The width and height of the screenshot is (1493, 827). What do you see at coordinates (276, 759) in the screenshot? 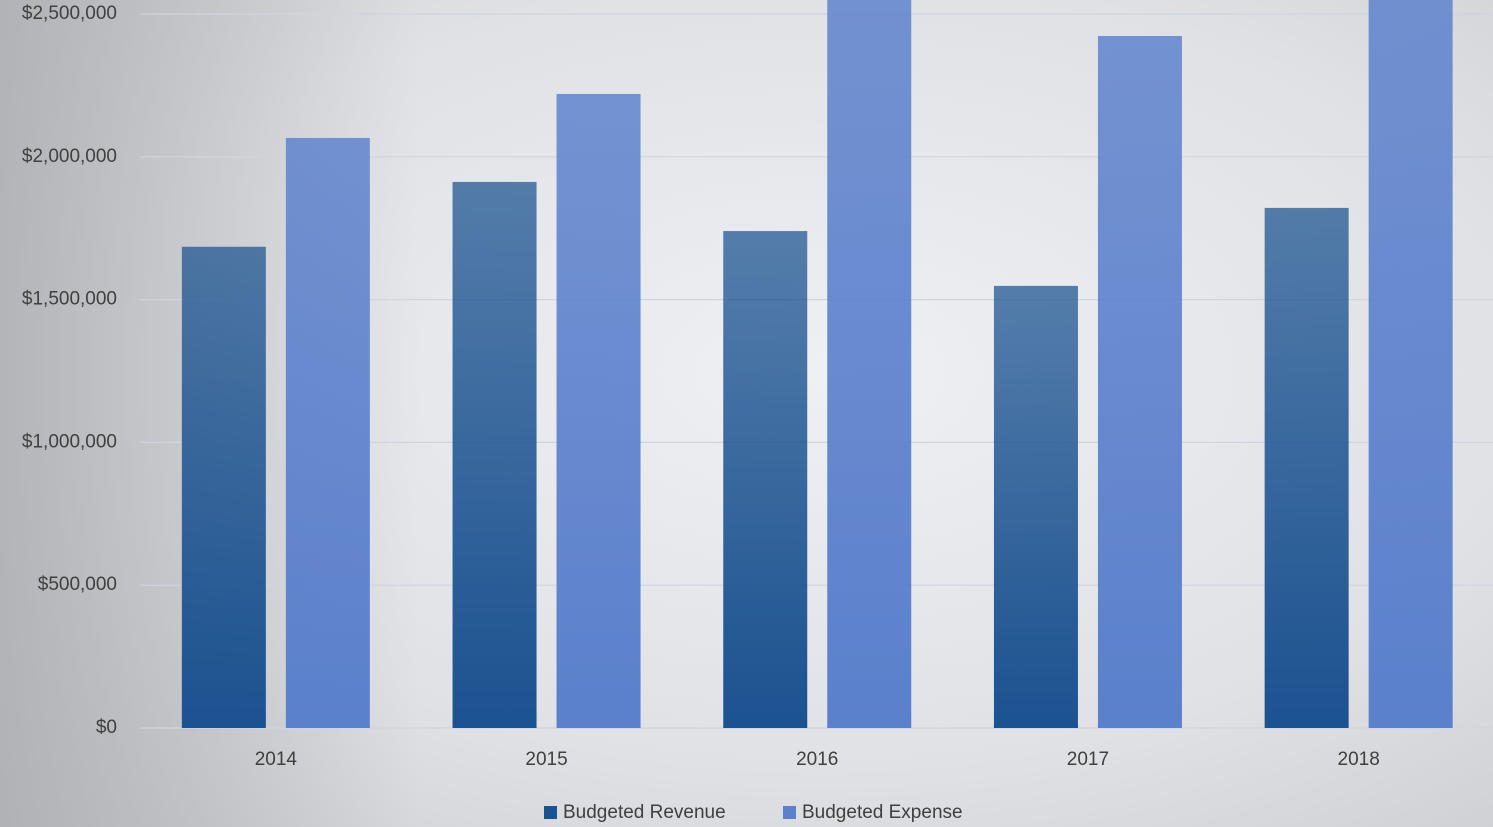
I see `x-tick-label: 2014` at bounding box center [276, 759].